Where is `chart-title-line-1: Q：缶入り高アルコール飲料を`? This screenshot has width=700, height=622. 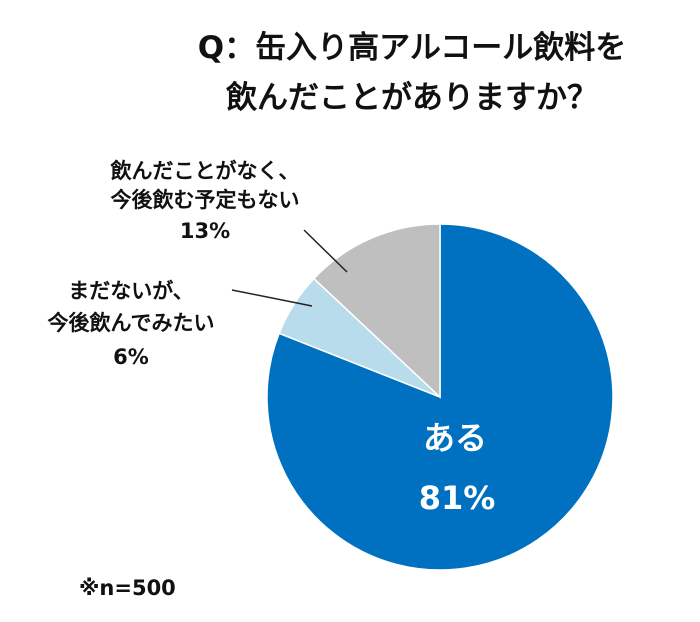 chart-title-line-1: Q：缶入り高アルコール飲料を is located at coordinates (412, 48).